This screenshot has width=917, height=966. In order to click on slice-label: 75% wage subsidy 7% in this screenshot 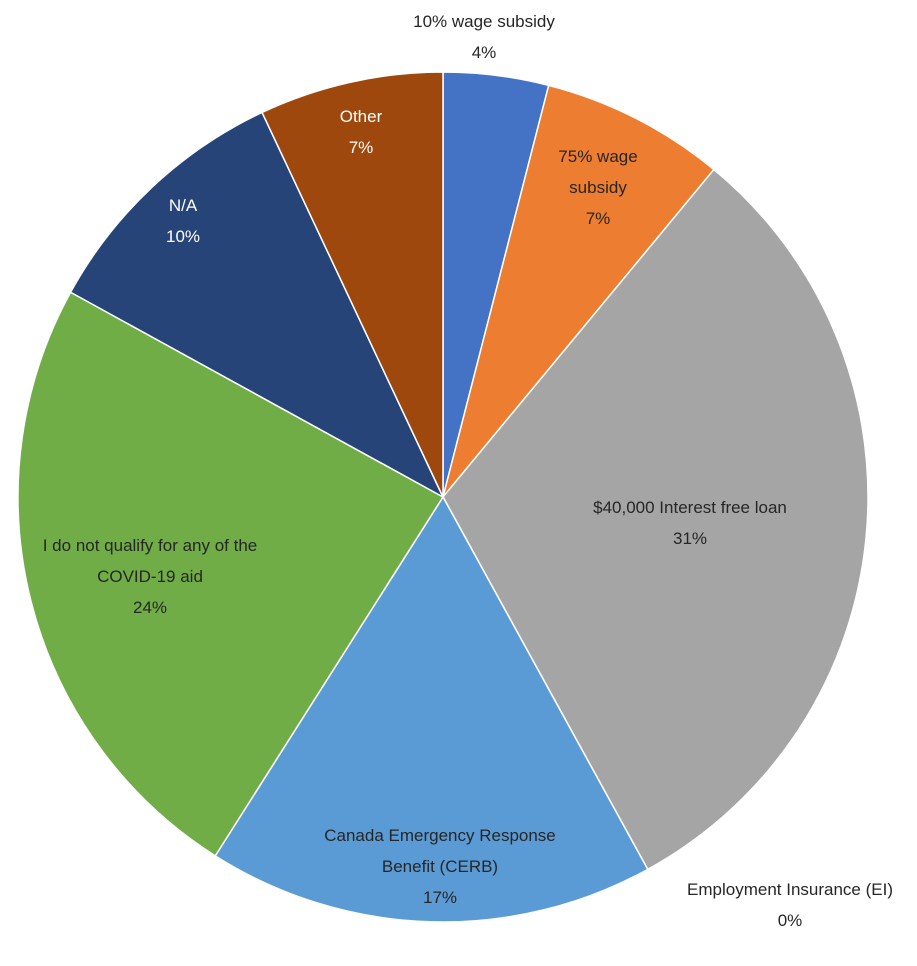, I will do `click(598, 187)`.